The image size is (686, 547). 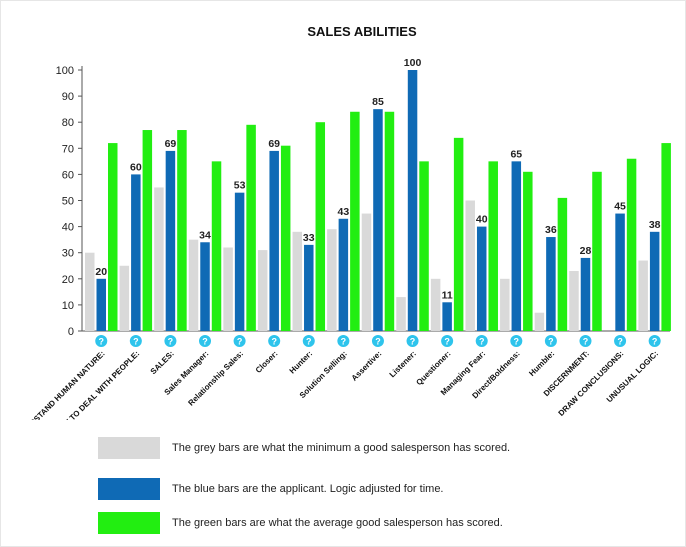 What do you see at coordinates (655, 225) in the screenshot?
I see `data-label: 38` at bounding box center [655, 225].